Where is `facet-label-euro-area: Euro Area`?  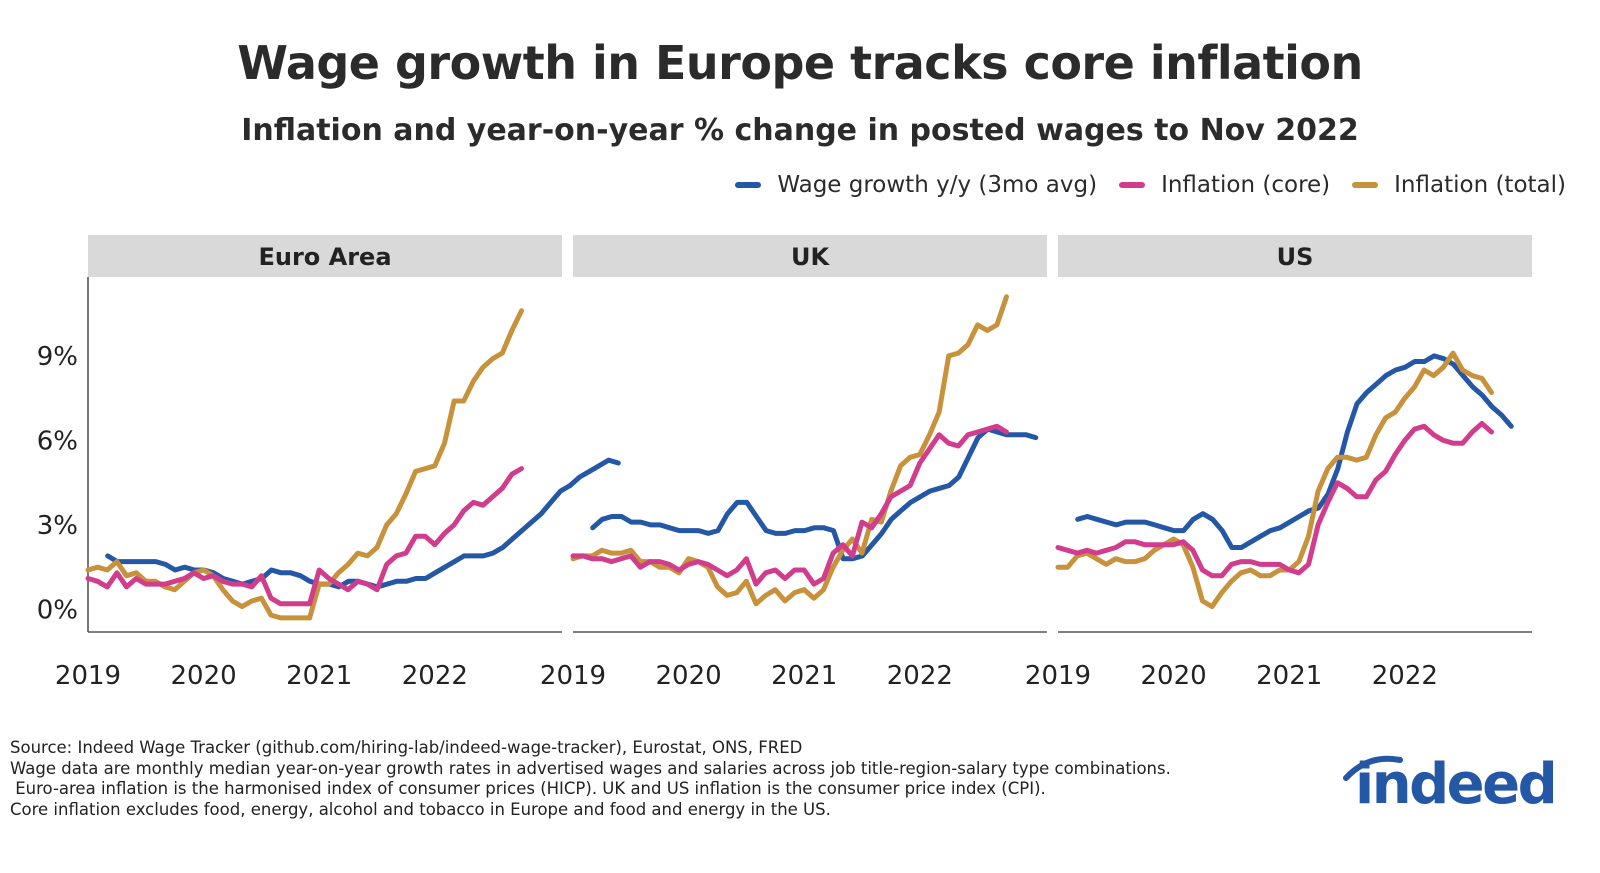 facet-label-euro-area: Euro Area is located at coordinates (324, 257).